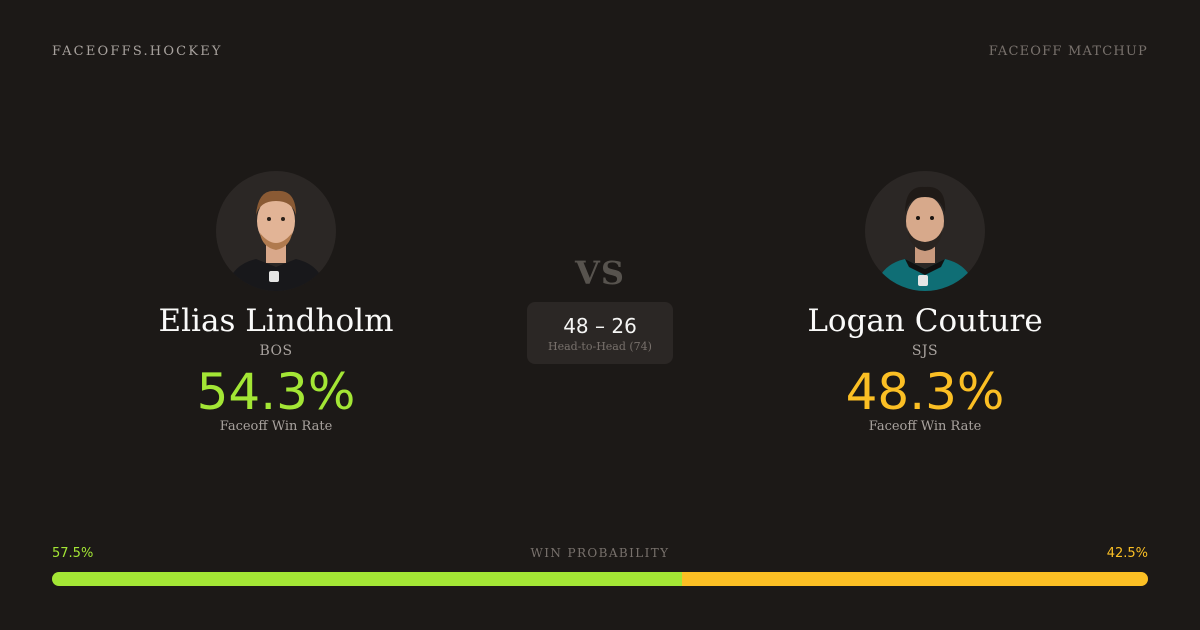 The image size is (1200, 630). I want to click on player-b-headshot-icon, so click(925, 238).